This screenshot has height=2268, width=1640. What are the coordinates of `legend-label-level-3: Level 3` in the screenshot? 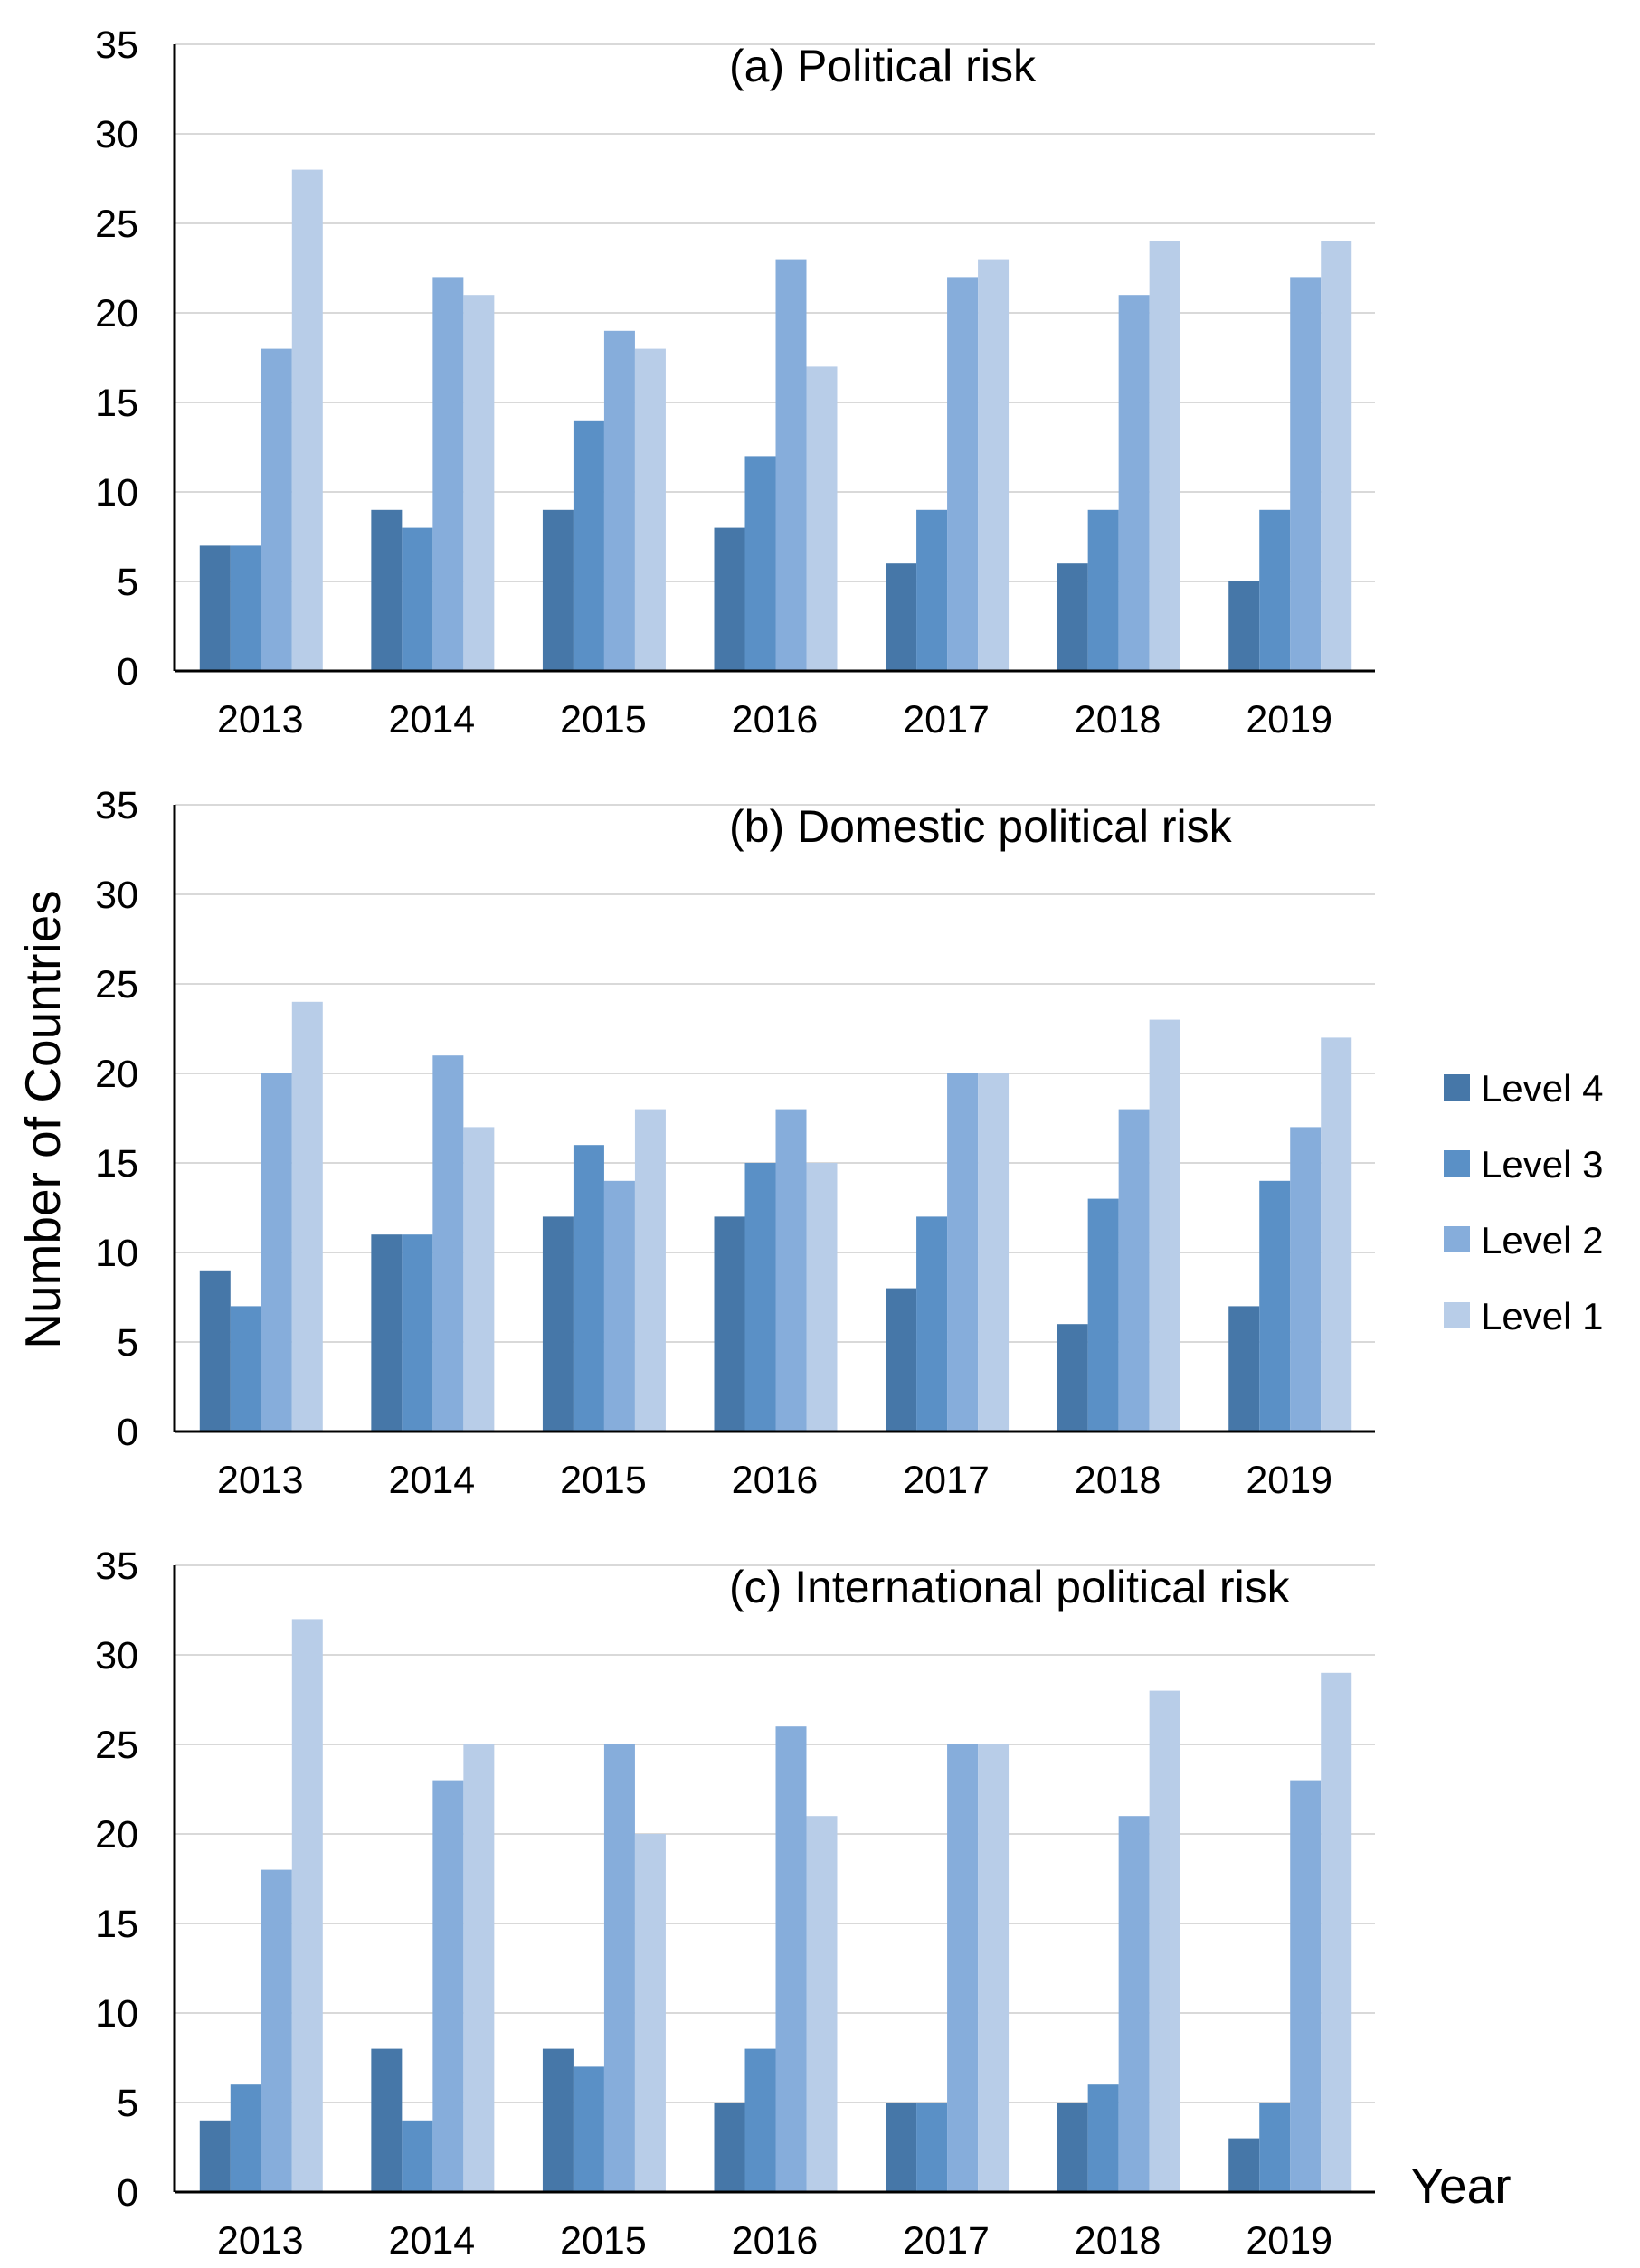 It's located at (1542, 1164).